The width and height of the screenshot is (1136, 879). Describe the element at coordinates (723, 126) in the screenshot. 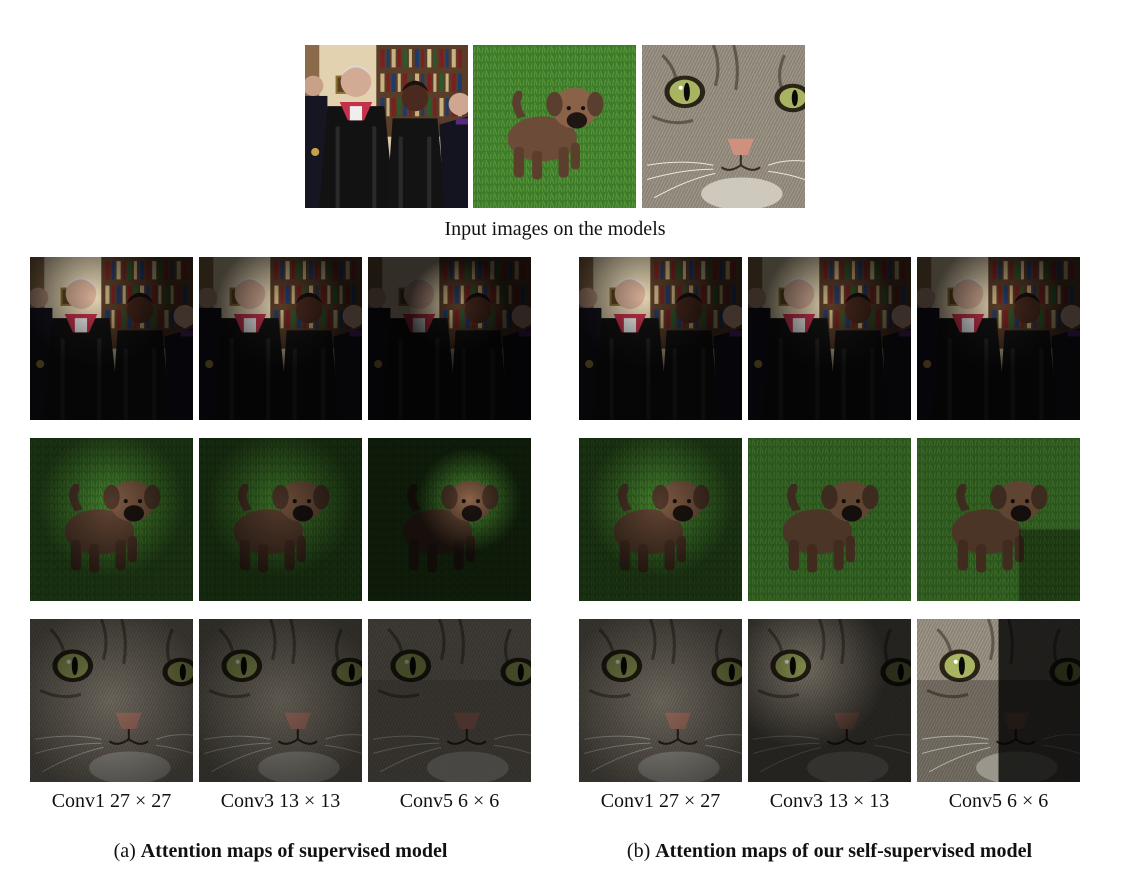

I see `input-image-cat` at that location.